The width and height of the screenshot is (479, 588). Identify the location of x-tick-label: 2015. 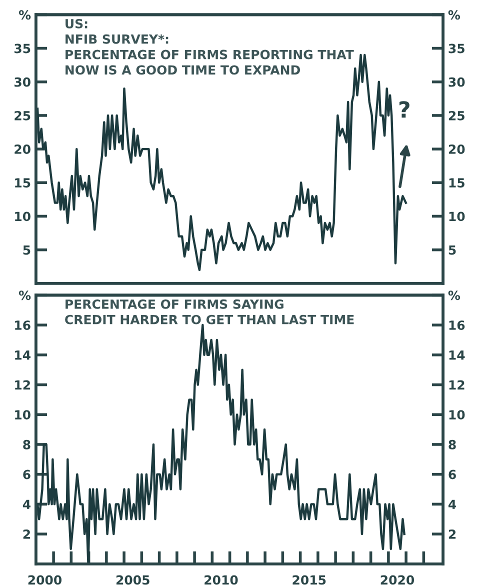
(309, 580).